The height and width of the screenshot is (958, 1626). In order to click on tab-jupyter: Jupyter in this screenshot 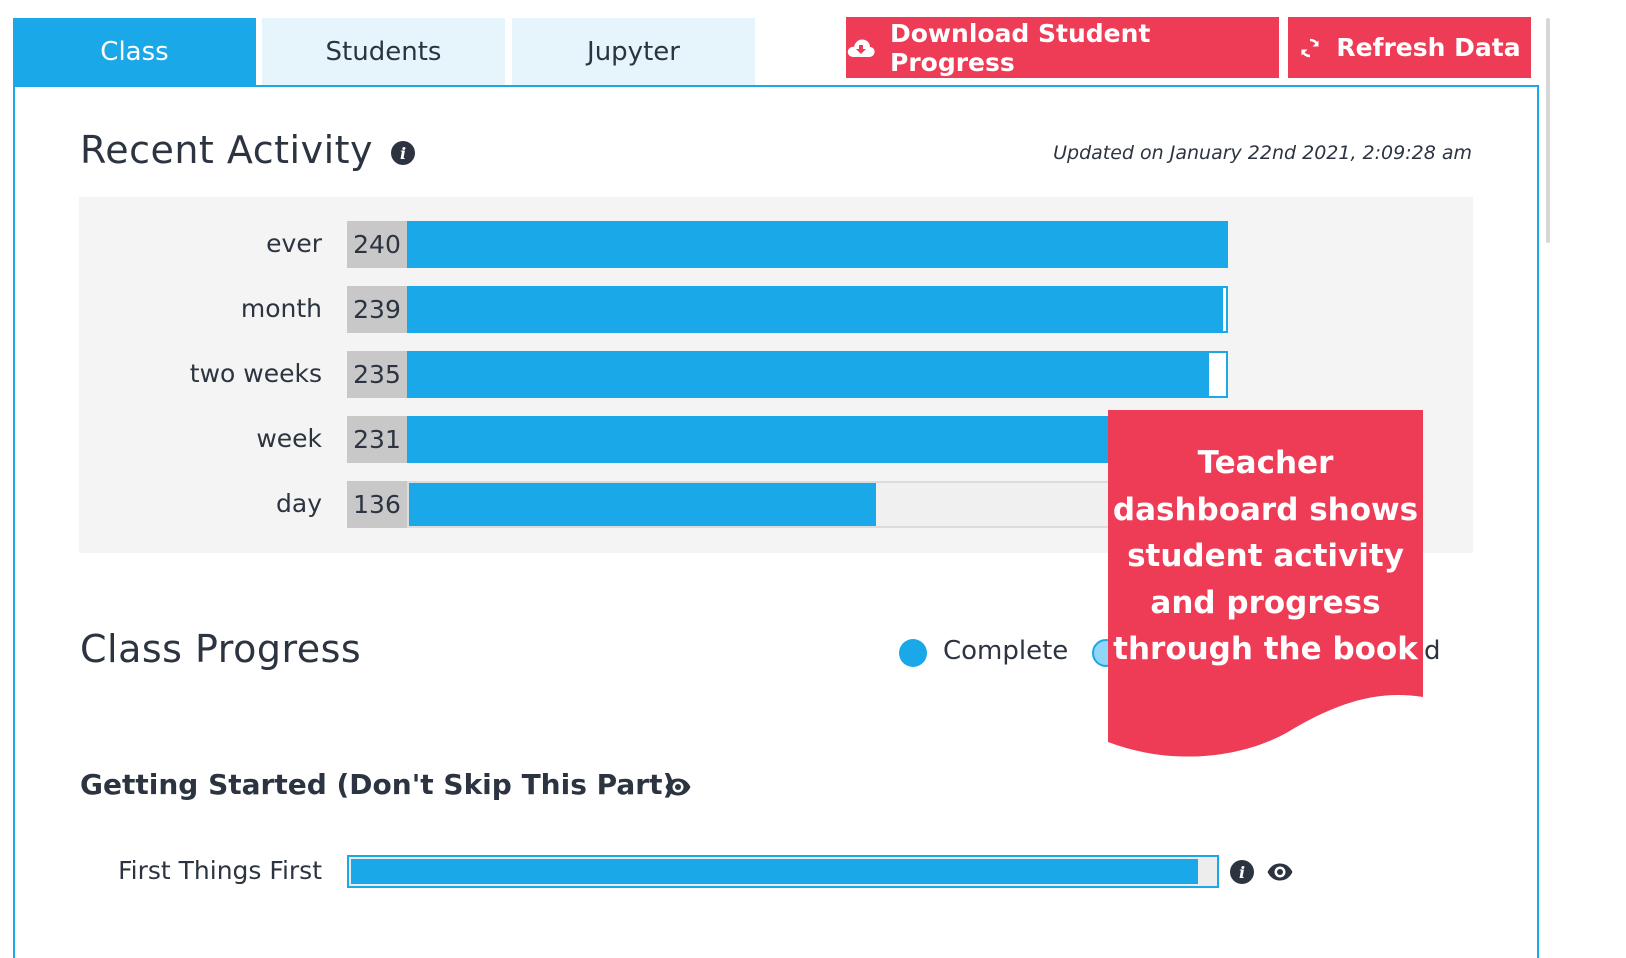, I will do `click(633, 52)`.